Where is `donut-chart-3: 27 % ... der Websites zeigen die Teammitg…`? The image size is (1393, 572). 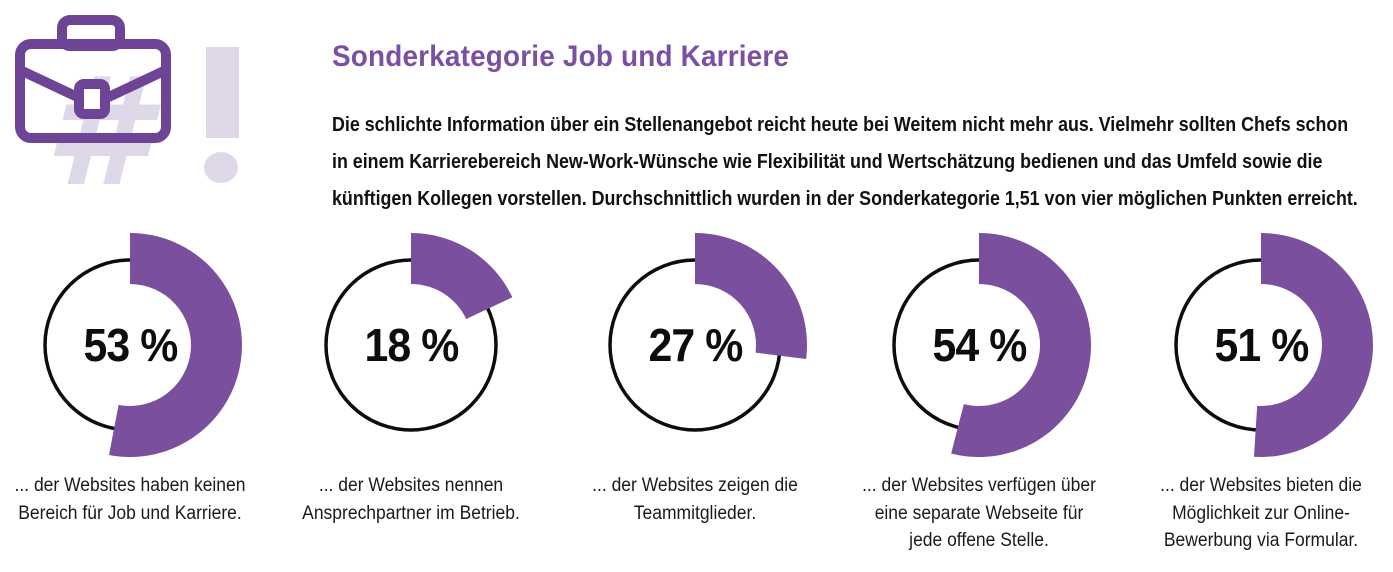
donut-chart-3: 27 % ... der Websites zeigen die Teammitg… is located at coordinates (695, 378).